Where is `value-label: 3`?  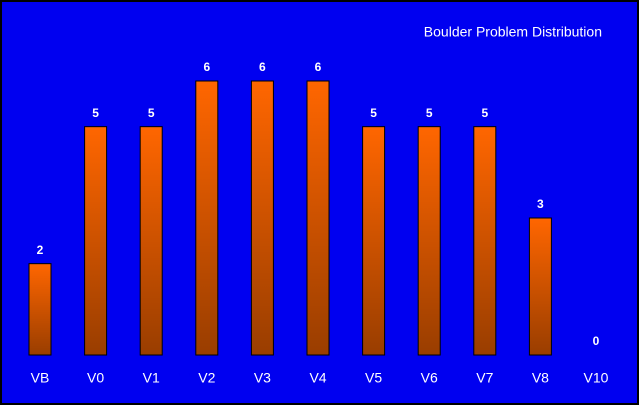 value-label: 3 is located at coordinates (540, 204).